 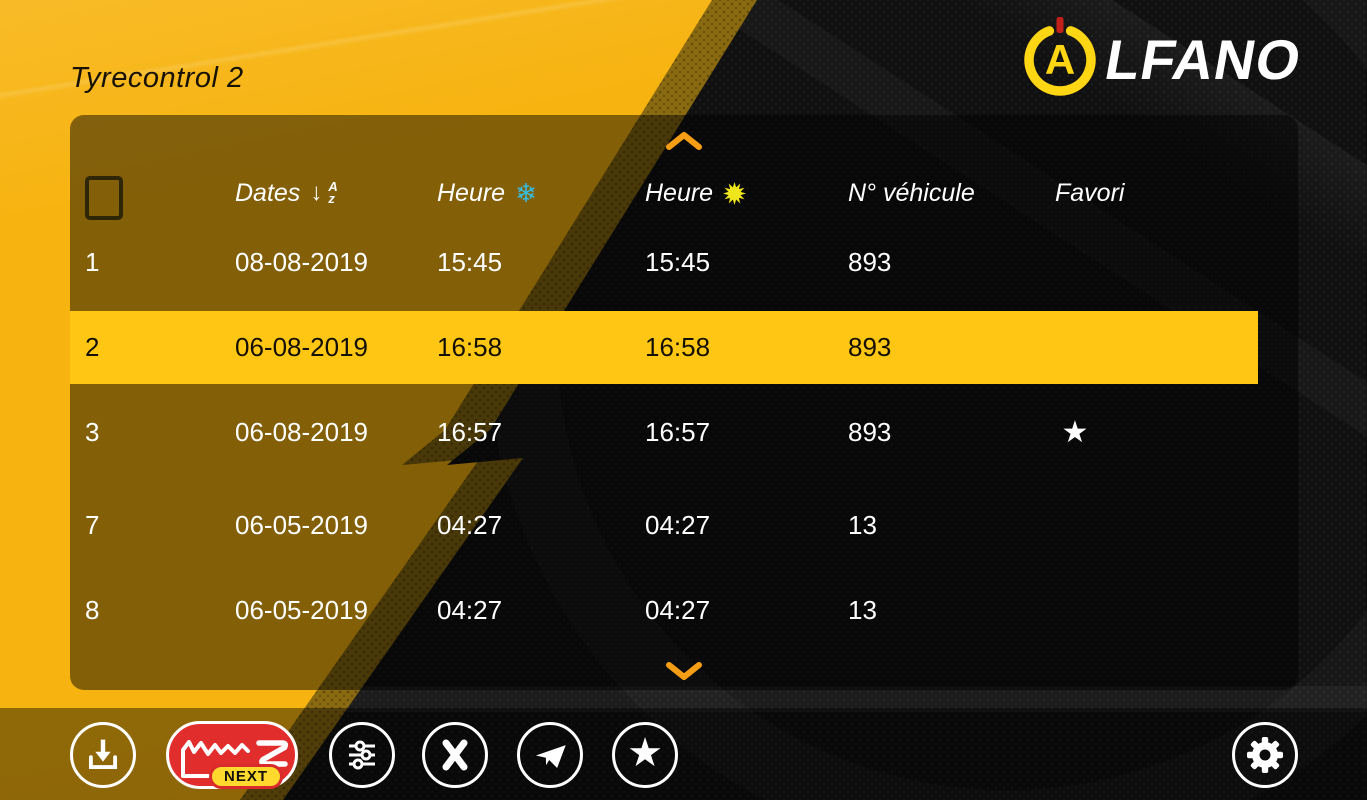 I want to click on row-time-cold: 16:57, so click(x=470, y=432).